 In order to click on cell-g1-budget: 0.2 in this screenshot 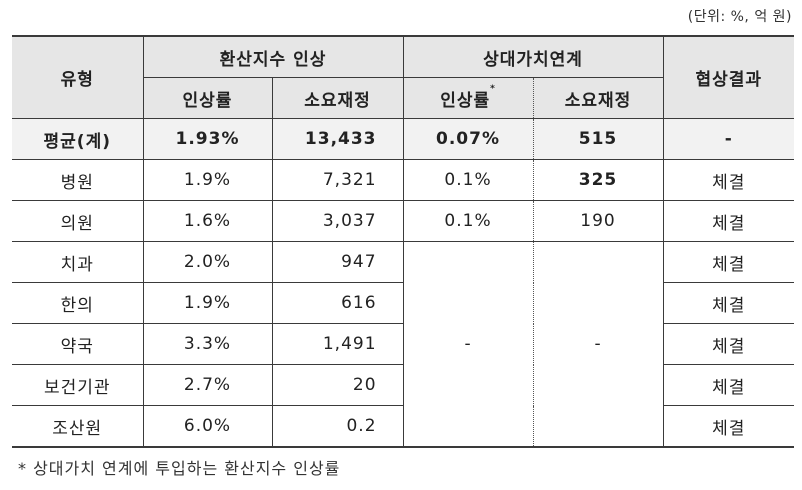, I will do `click(337, 426)`.